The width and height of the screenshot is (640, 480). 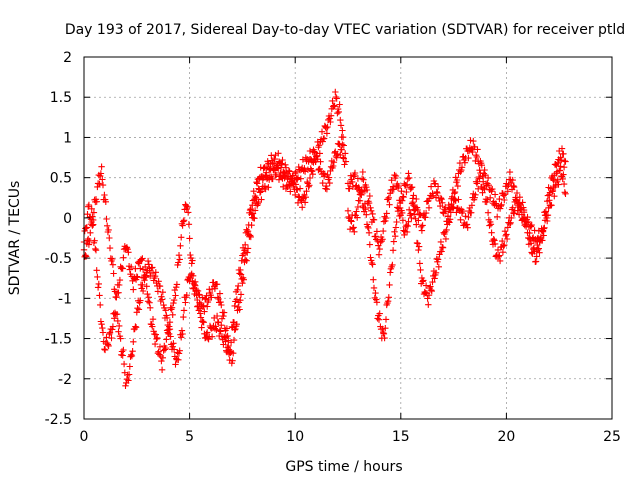 What do you see at coordinates (58, 340) in the screenshot?
I see `y-tick-label: -1.5` at bounding box center [58, 340].